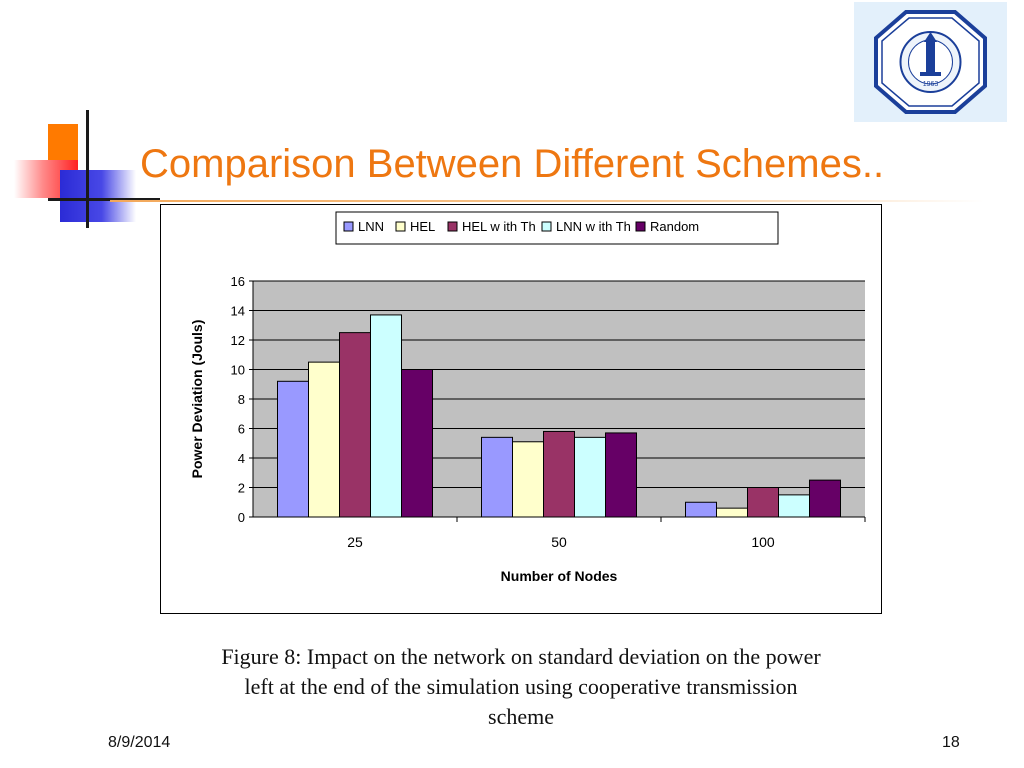 The image size is (1024, 768). I want to click on legend-label: LNN w ith Th, so click(593, 226).